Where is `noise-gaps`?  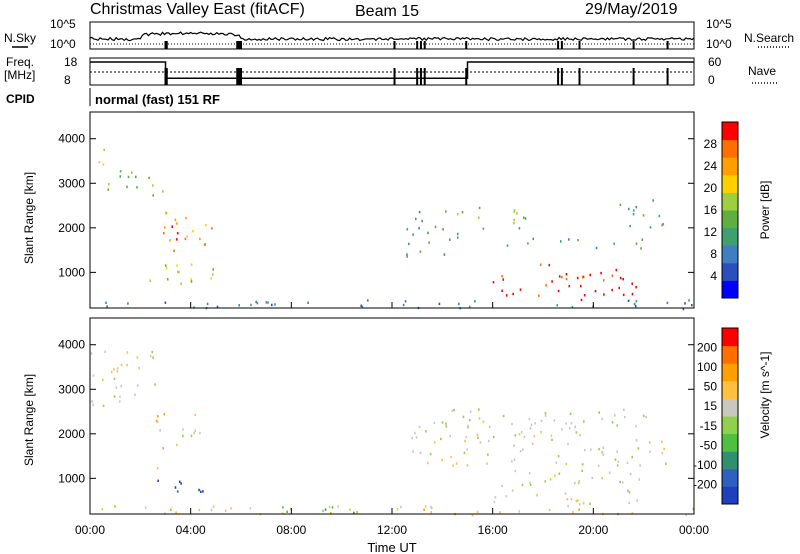 noise-gaps is located at coordinates (416, 45).